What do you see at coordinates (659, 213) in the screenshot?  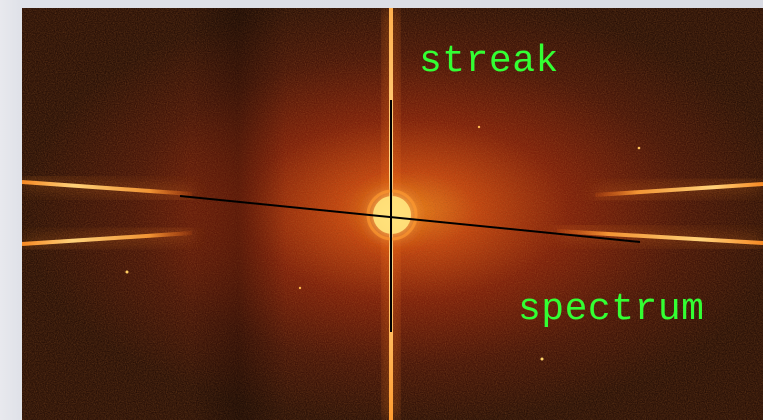 I see `right-spectrum-group` at bounding box center [659, 213].